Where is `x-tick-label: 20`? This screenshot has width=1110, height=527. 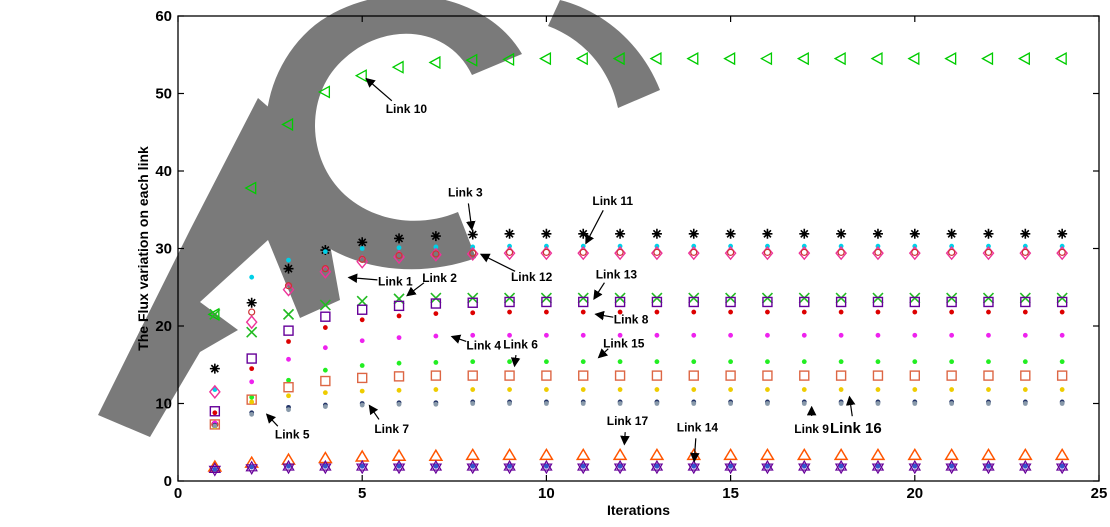
x-tick-label: 20 is located at coordinates (914, 493).